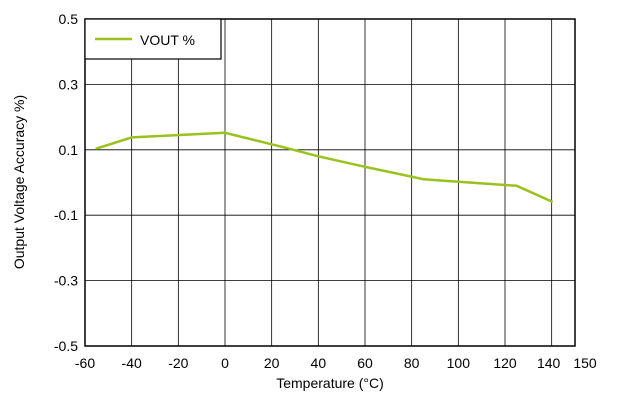  Describe the element at coordinates (69, 19) in the screenshot. I see `y-tick-label: 0.5` at that location.